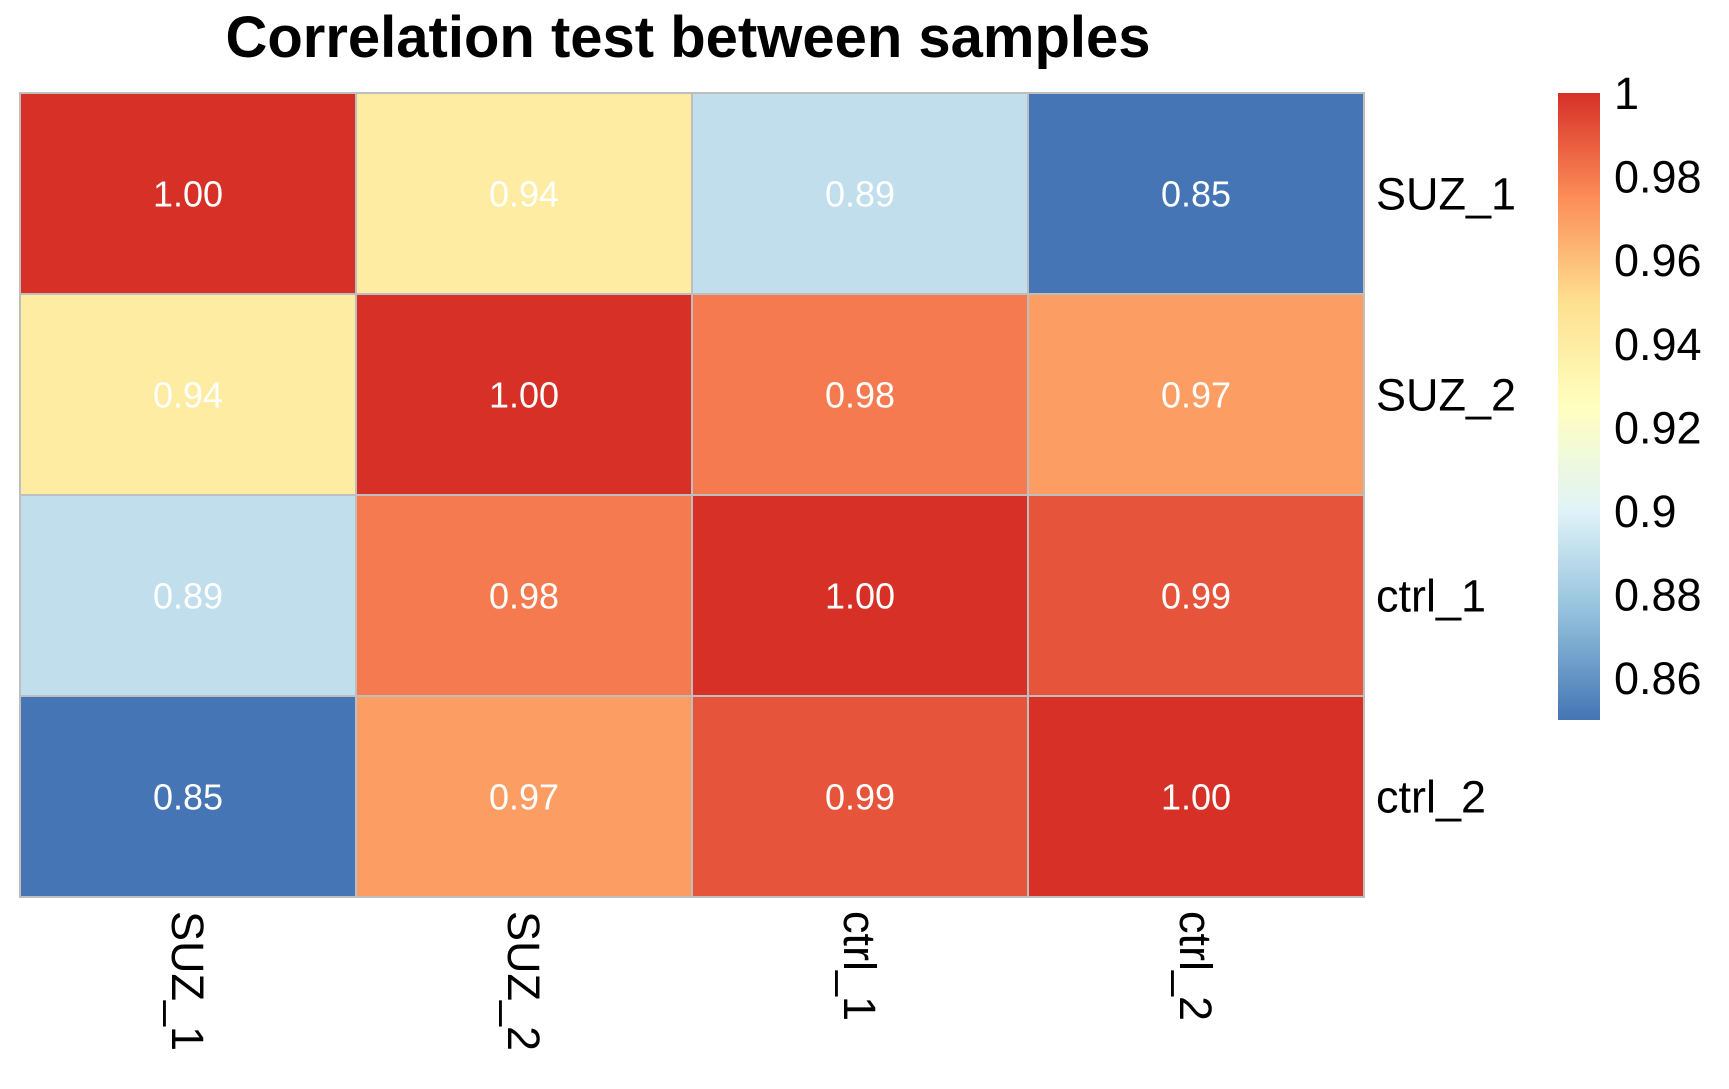  What do you see at coordinates (1431, 596) in the screenshot?
I see `row-label: ctrl_1` at bounding box center [1431, 596].